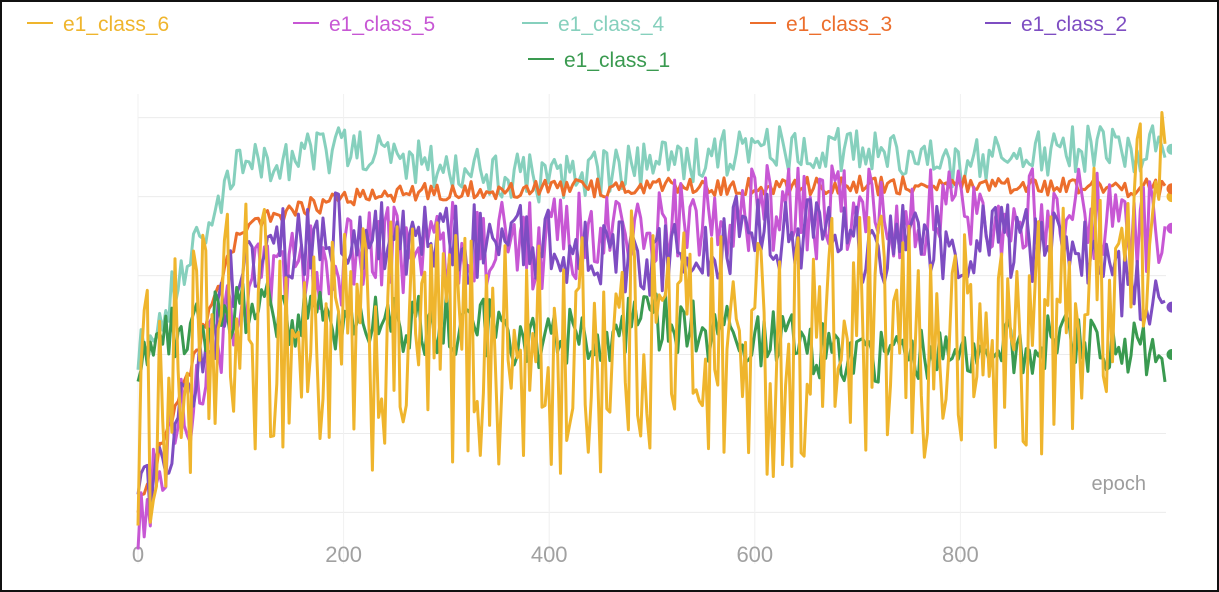 The image size is (1219, 592). I want to click on legend-label: e1_class_6, so click(116, 24).